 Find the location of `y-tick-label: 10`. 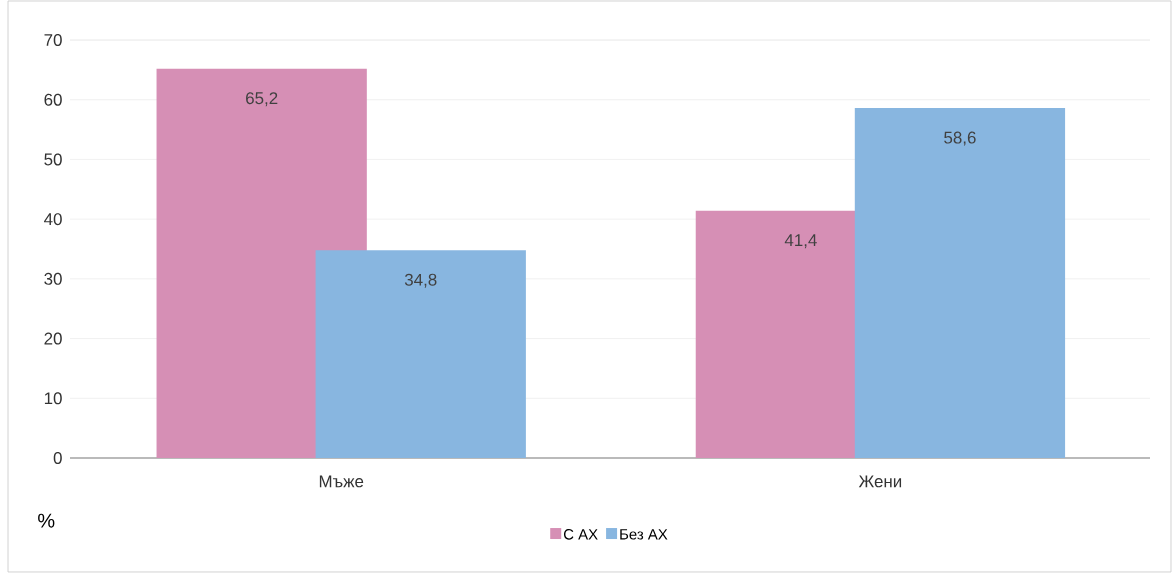

y-tick-label: 10 is located at coordinates (53, 398).